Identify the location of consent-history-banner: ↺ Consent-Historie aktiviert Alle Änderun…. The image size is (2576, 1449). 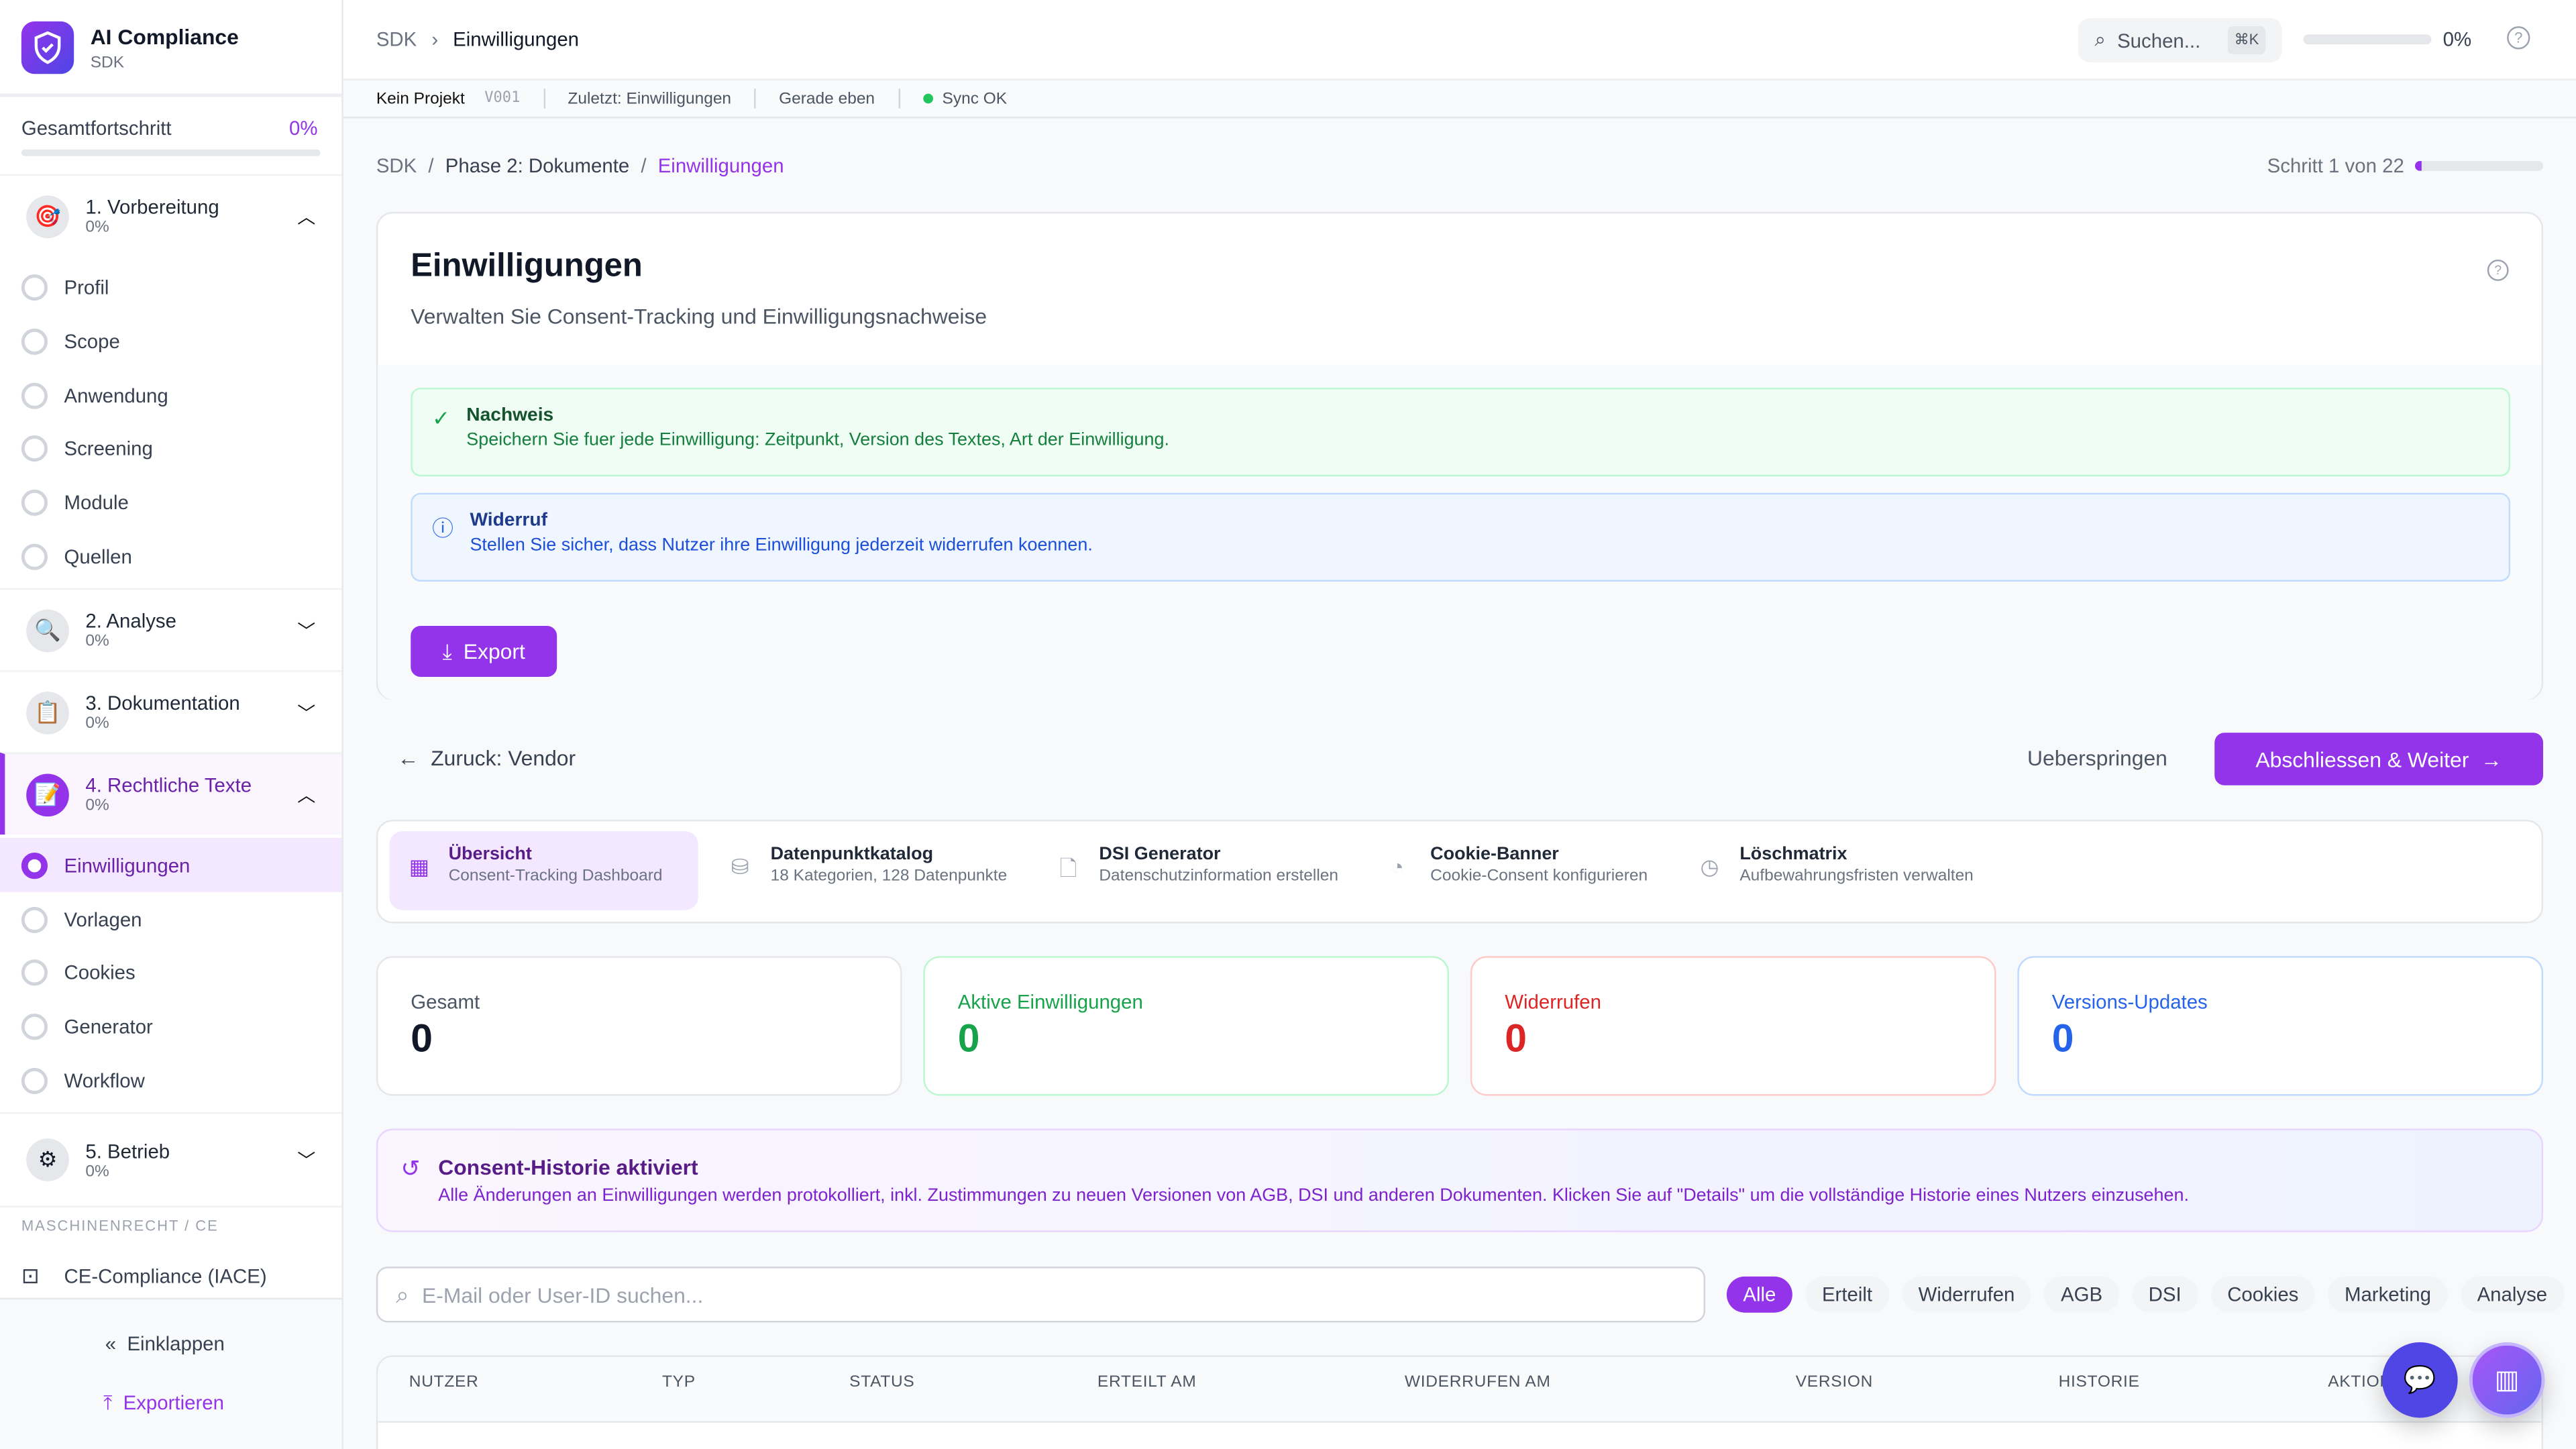
(1460, 1180).